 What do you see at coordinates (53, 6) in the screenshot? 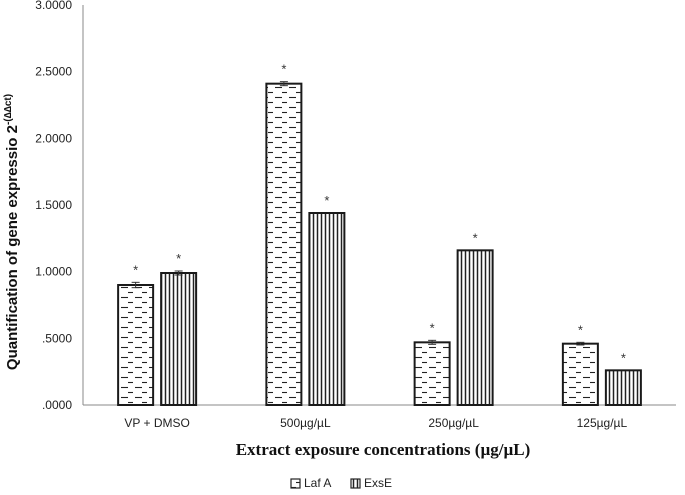
I see `y-tick-label: 3.0000` at bounding box center [53, 6].